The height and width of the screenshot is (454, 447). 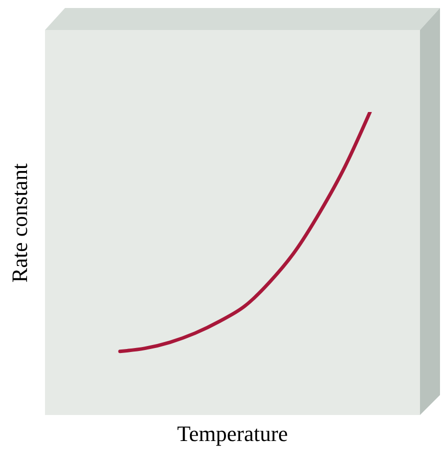 What do you see at coordinates (232, 434) in the screenshot?
I see `x-axis-title: Temperature` at bounding box center [232, 434].